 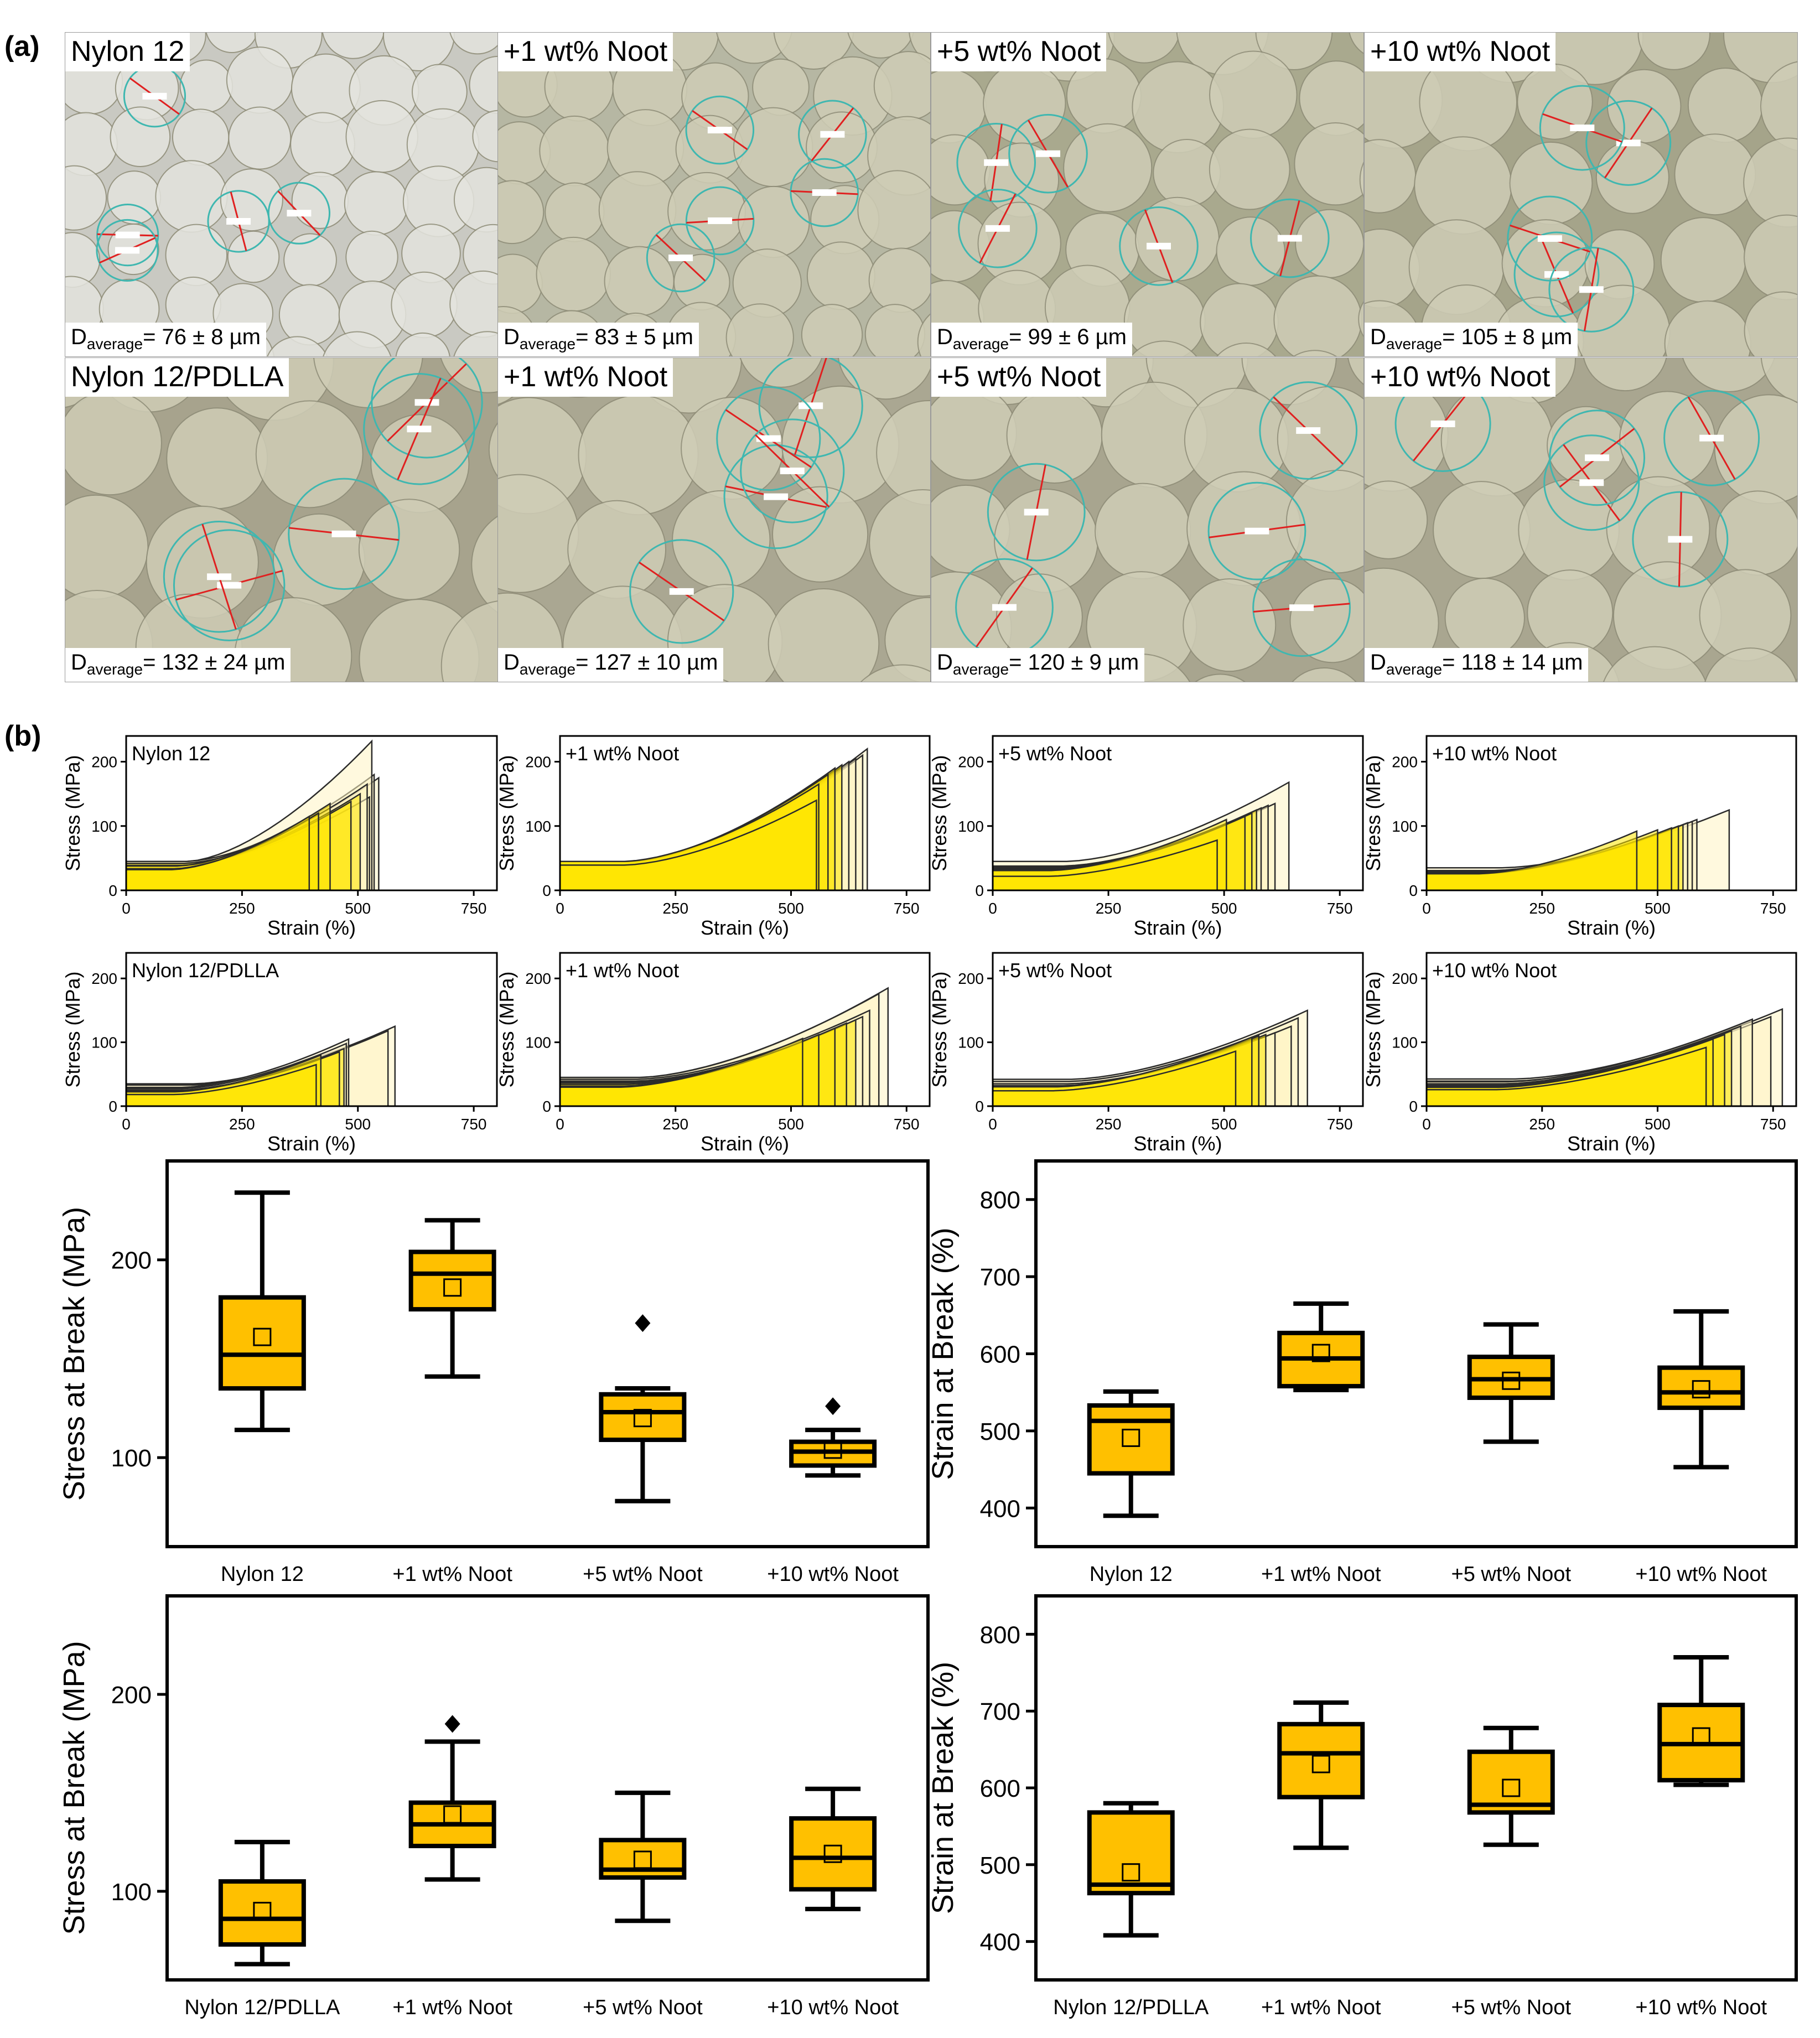 What do you see at coordinates (1000, 1712) in the screenshot?
I see `y-tick-label: 700` at bounding box center [1000, 1712].